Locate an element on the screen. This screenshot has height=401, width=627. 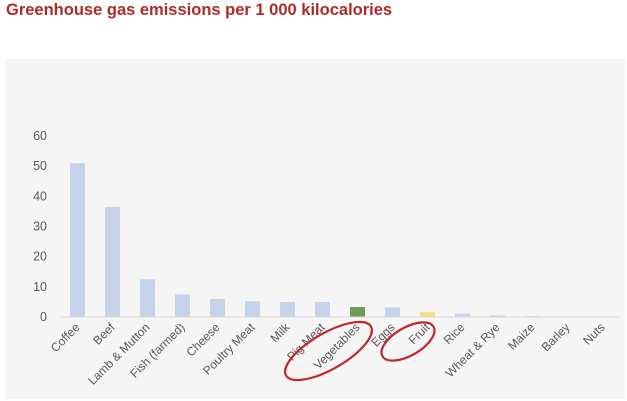
bar-fruit is located at coordinates (427, 314).